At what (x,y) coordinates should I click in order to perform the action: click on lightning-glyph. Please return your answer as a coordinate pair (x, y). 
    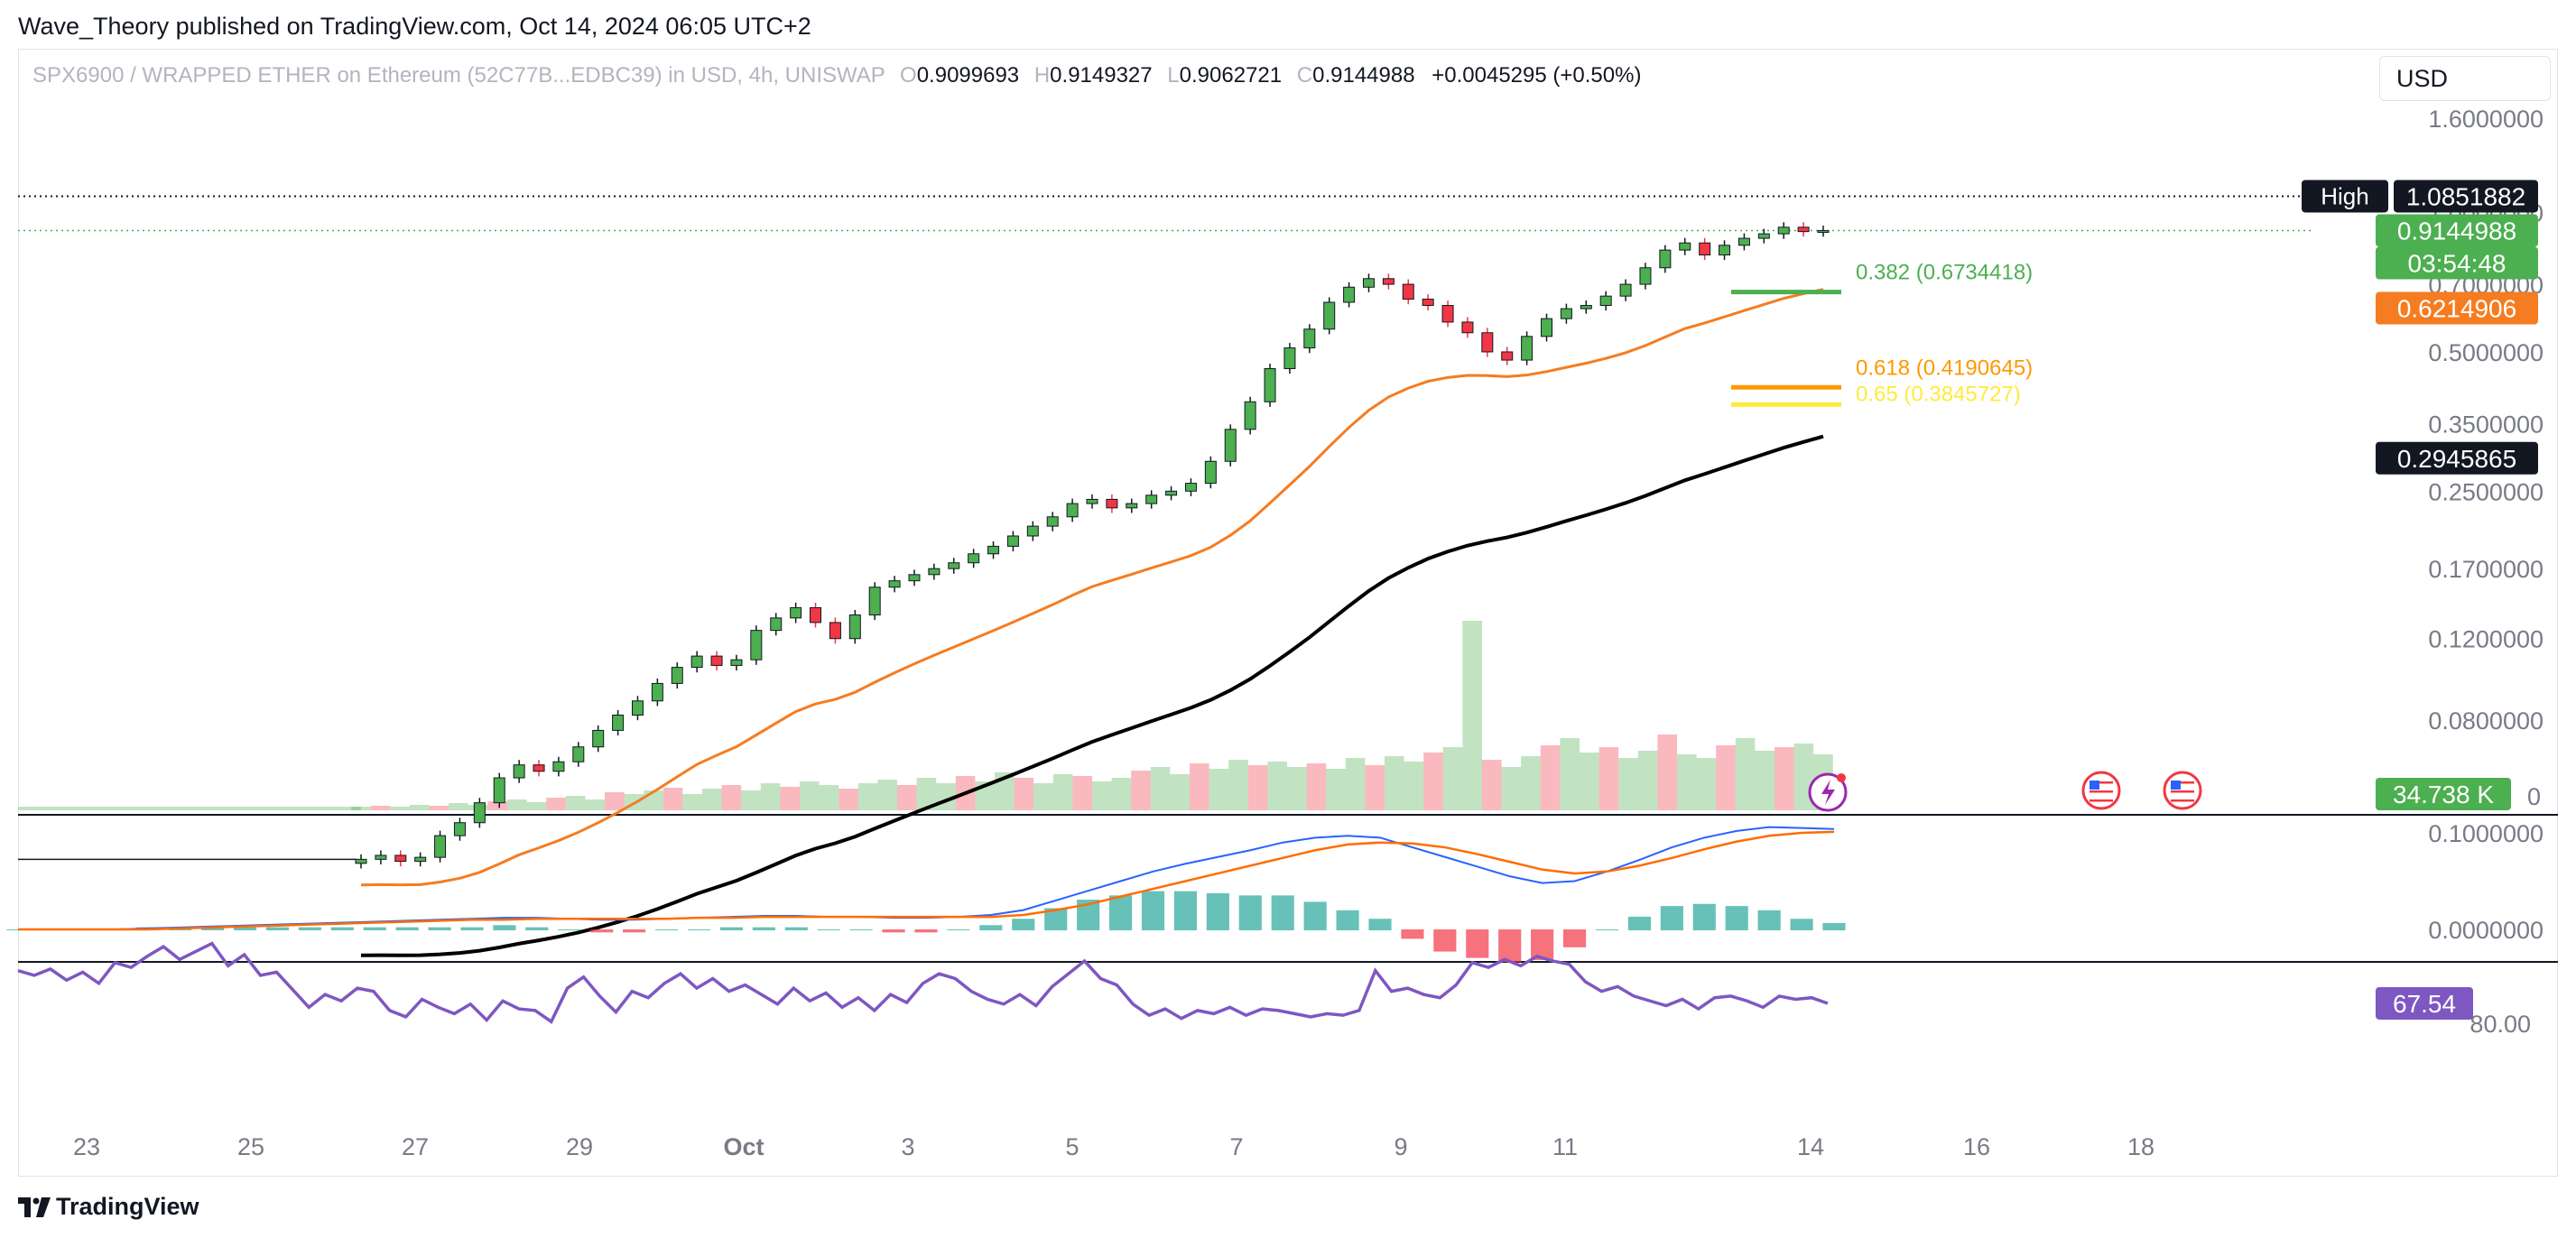
    Looking at the image, I should click on (1828, 793).